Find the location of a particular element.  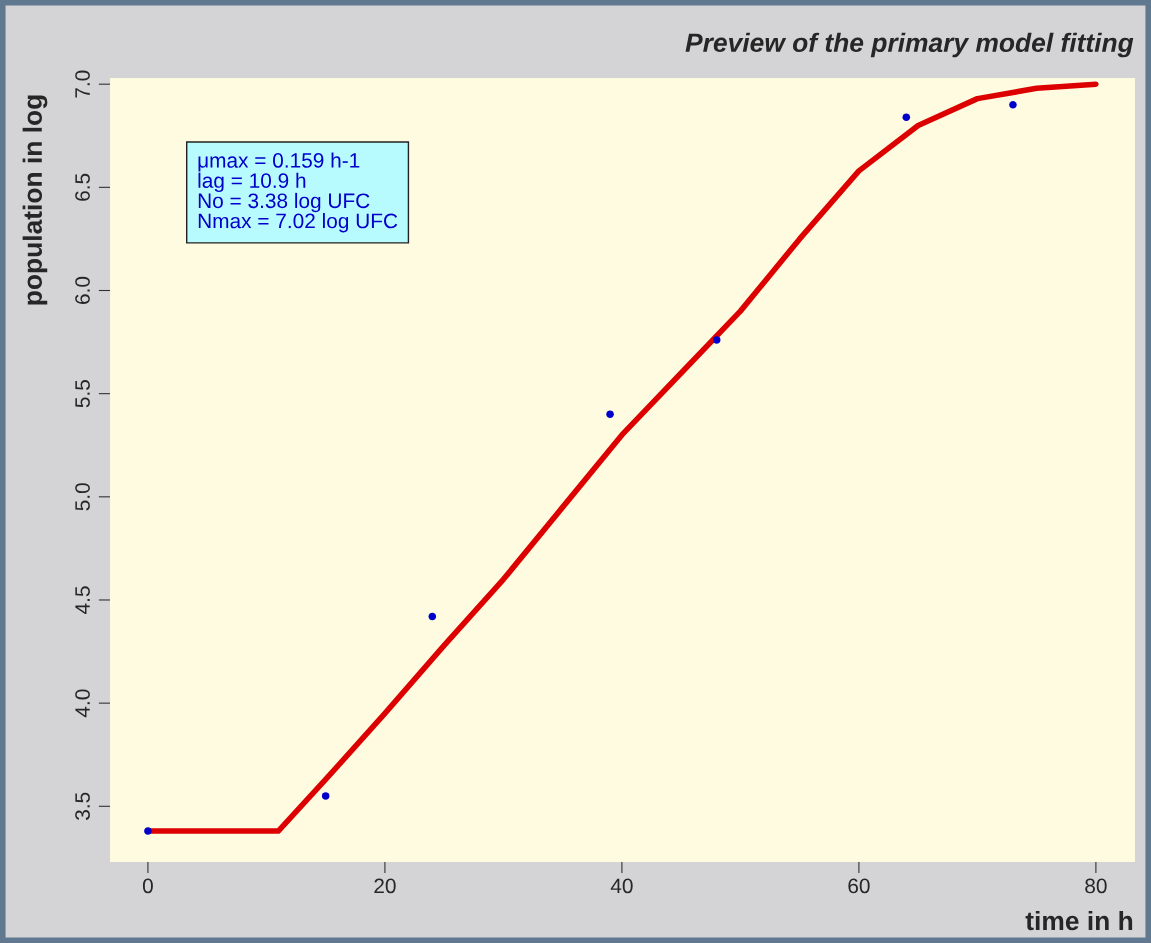

y-tick-label: 4.0 is located at coordinates (82, 703).